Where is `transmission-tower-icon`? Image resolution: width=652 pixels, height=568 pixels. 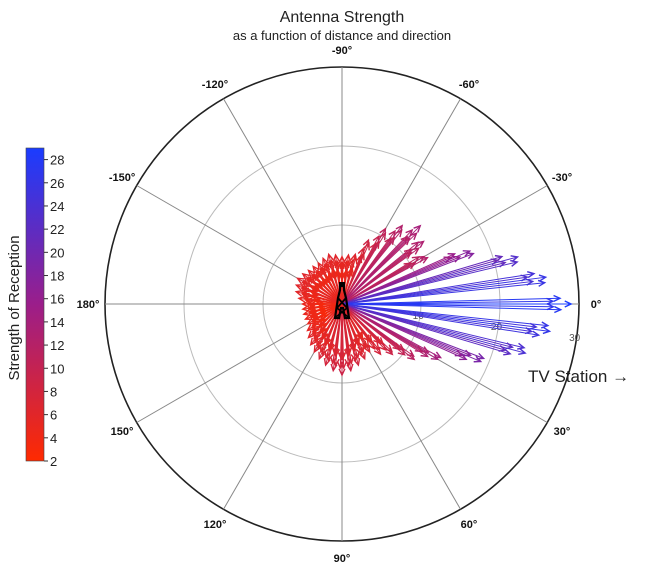
transmission-tower-icon is located at coordinates (342, 301).